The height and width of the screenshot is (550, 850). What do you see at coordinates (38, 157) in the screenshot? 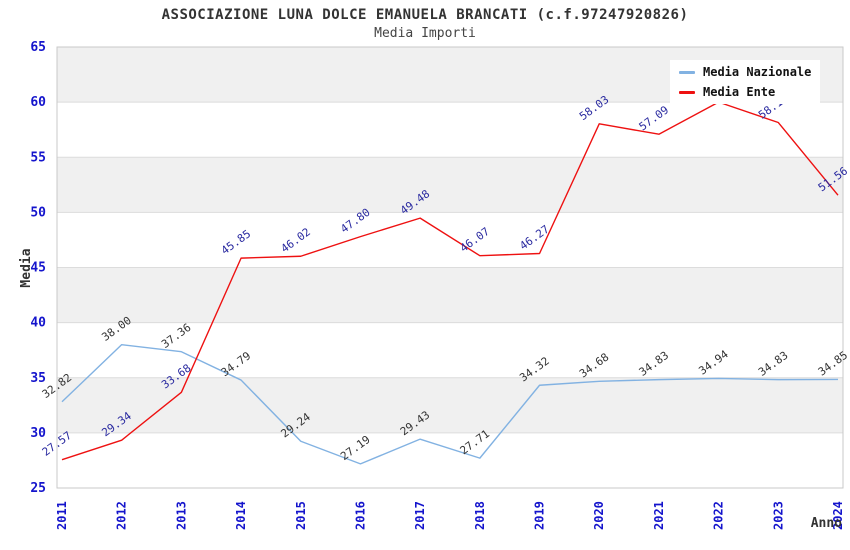
I see `y-tick-label: 55` at bounding box center [38, 157].